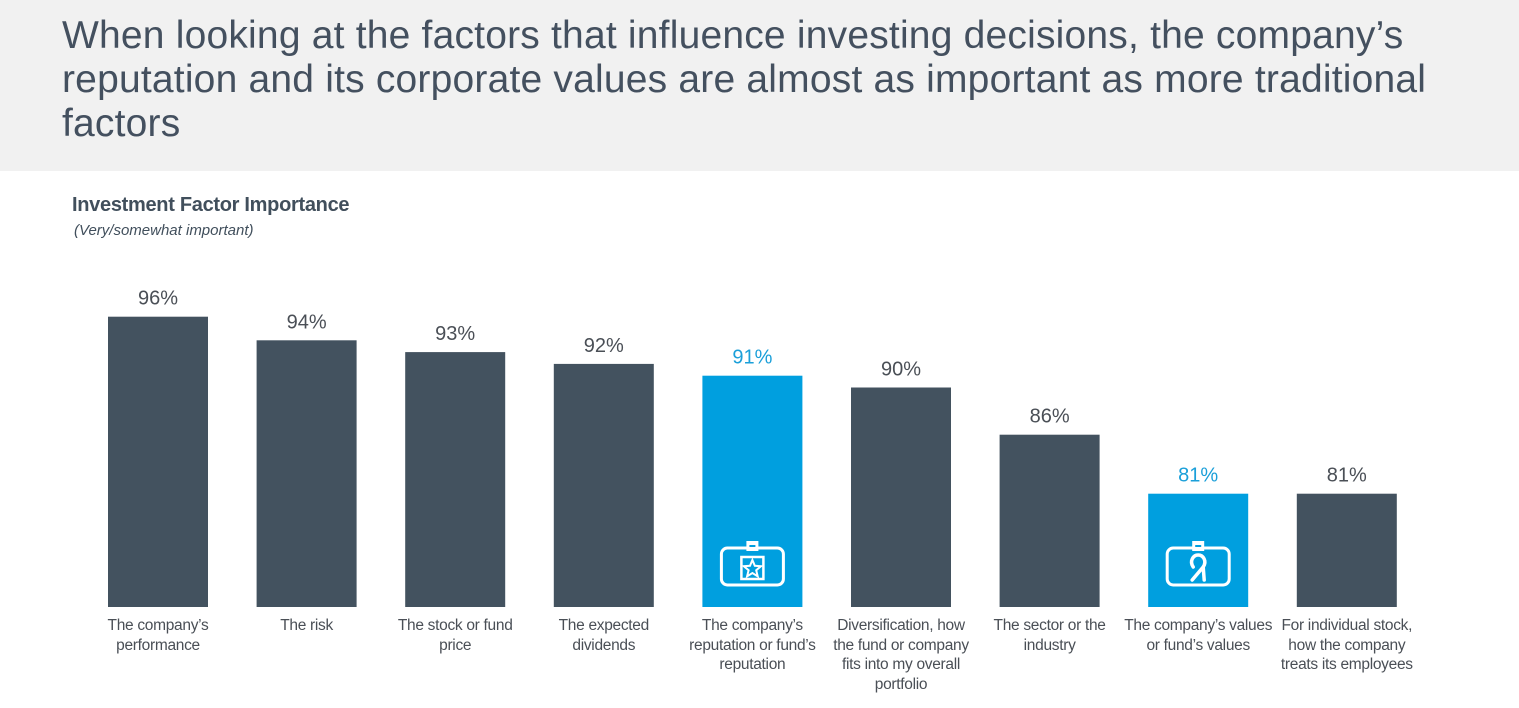 This screenshot has width=1519, height=708. Describe the element at coordinates (901, 370) in the screenshot. I see `value-label: 90%` at that location.